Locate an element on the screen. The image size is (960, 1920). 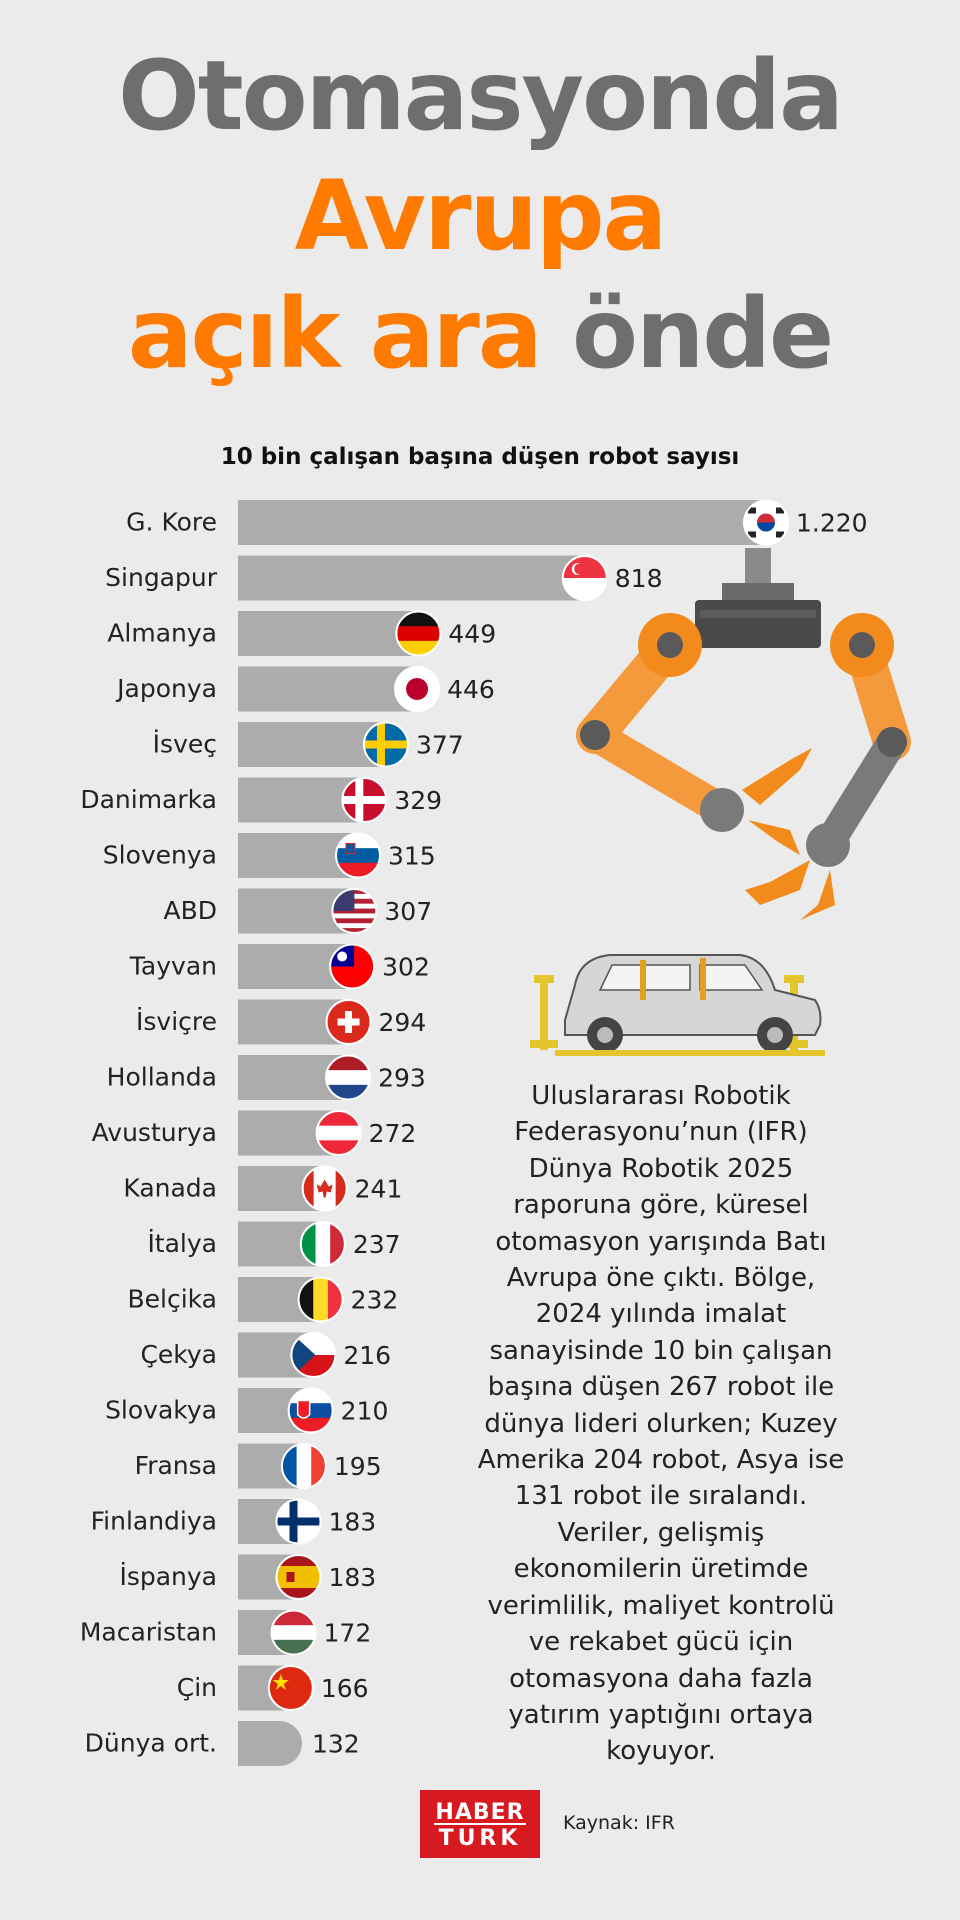
usa-flag-icon is located at coordinates (354, 911).